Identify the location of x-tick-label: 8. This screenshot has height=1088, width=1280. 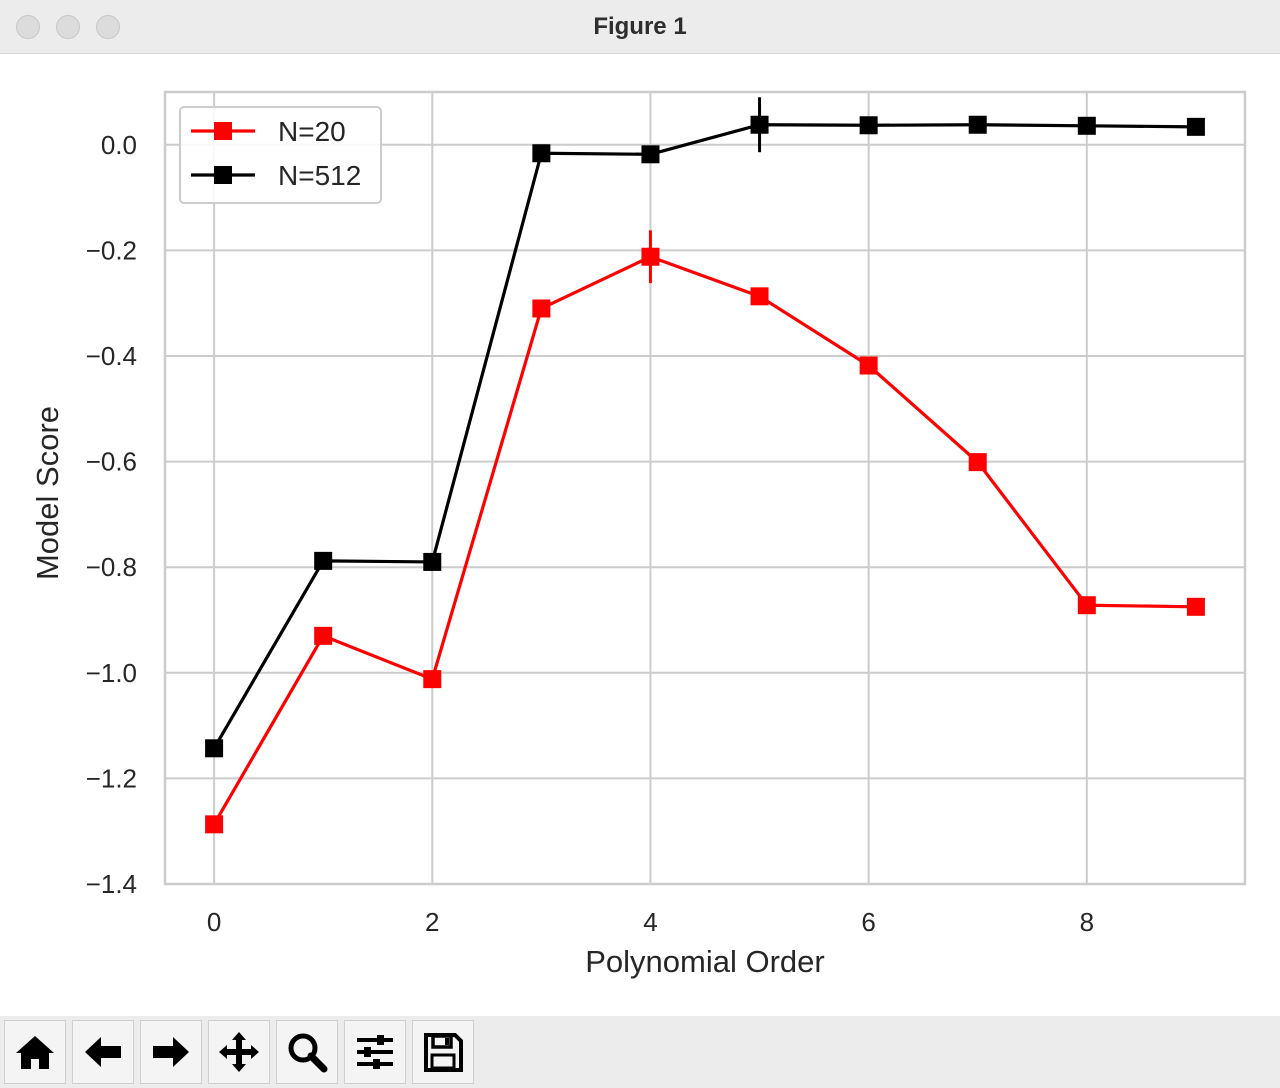
(1087, 922).